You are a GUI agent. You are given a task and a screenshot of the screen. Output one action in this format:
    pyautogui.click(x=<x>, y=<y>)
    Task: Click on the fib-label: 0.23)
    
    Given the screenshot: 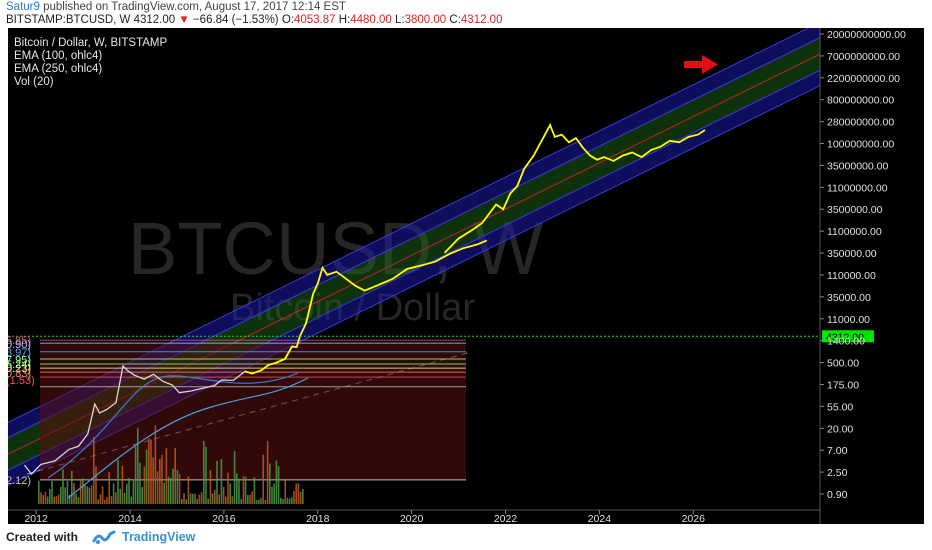 What is the action you would take?
    pyautogui.click(x=19, y=369)
    